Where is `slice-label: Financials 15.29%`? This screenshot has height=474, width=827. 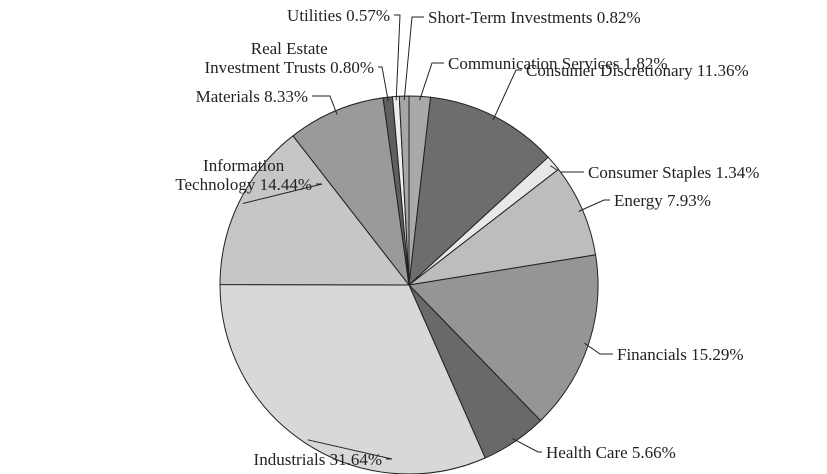 slice-label: Financials 15.29% is located at coordinates (680, 354).